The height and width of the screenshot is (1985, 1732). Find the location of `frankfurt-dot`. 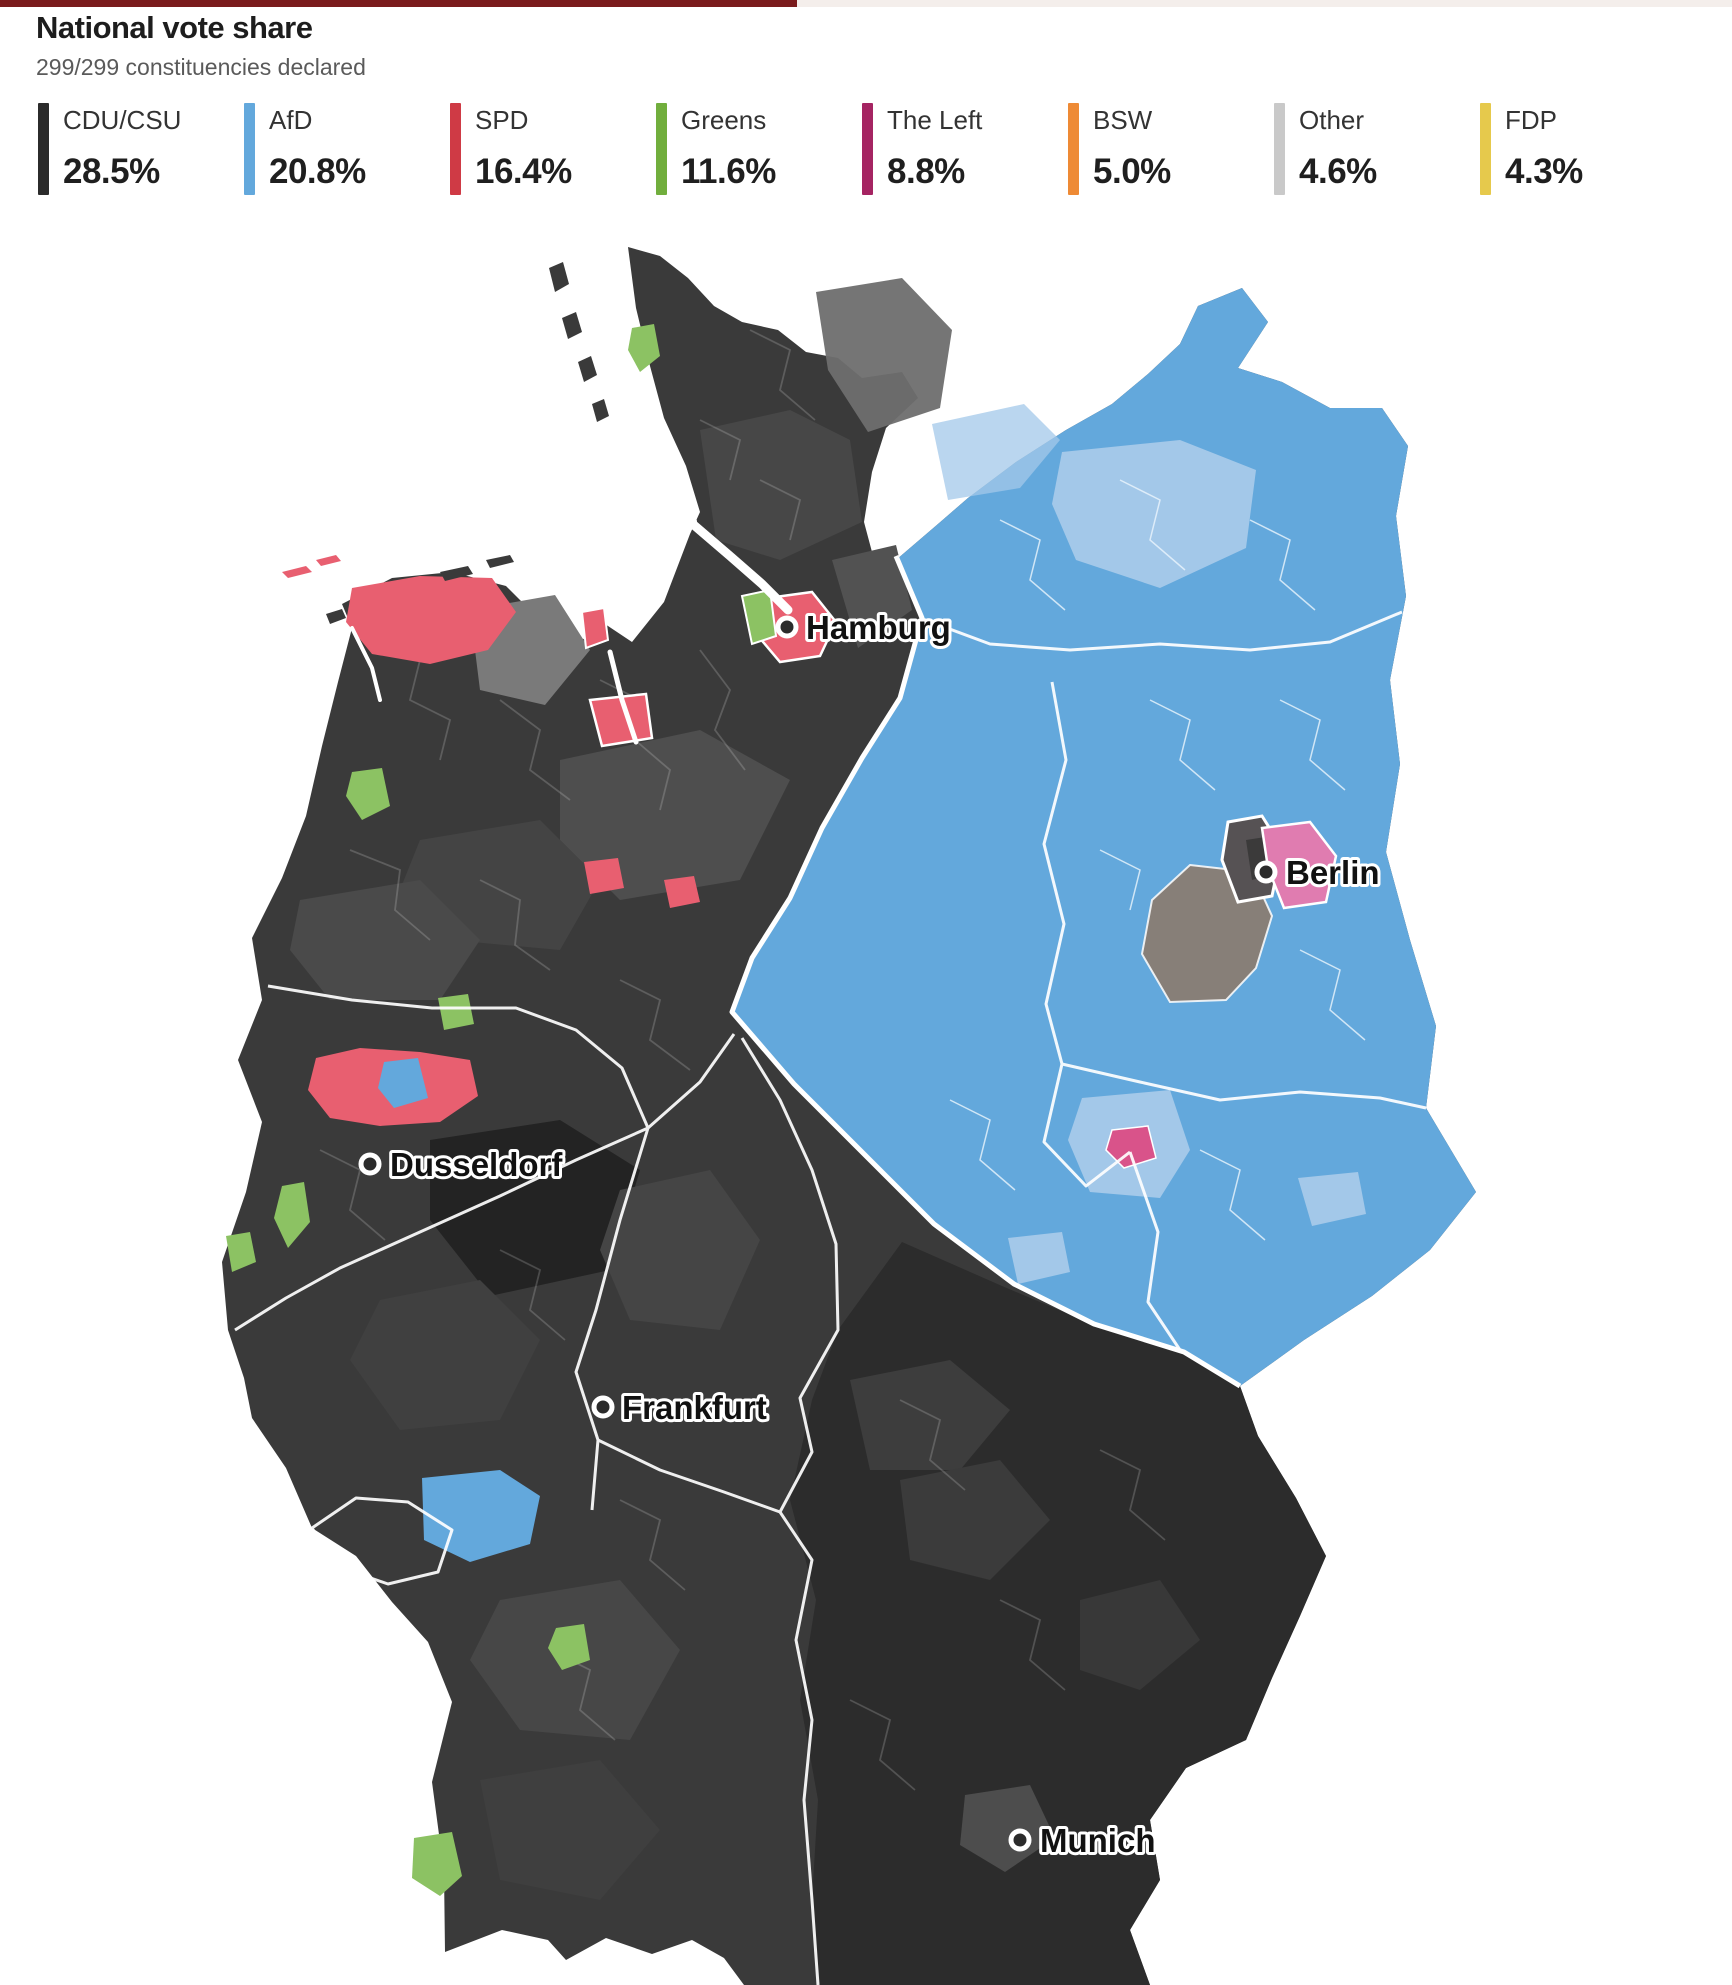

frankfurt-dot is located at coordinates (603, 1407).